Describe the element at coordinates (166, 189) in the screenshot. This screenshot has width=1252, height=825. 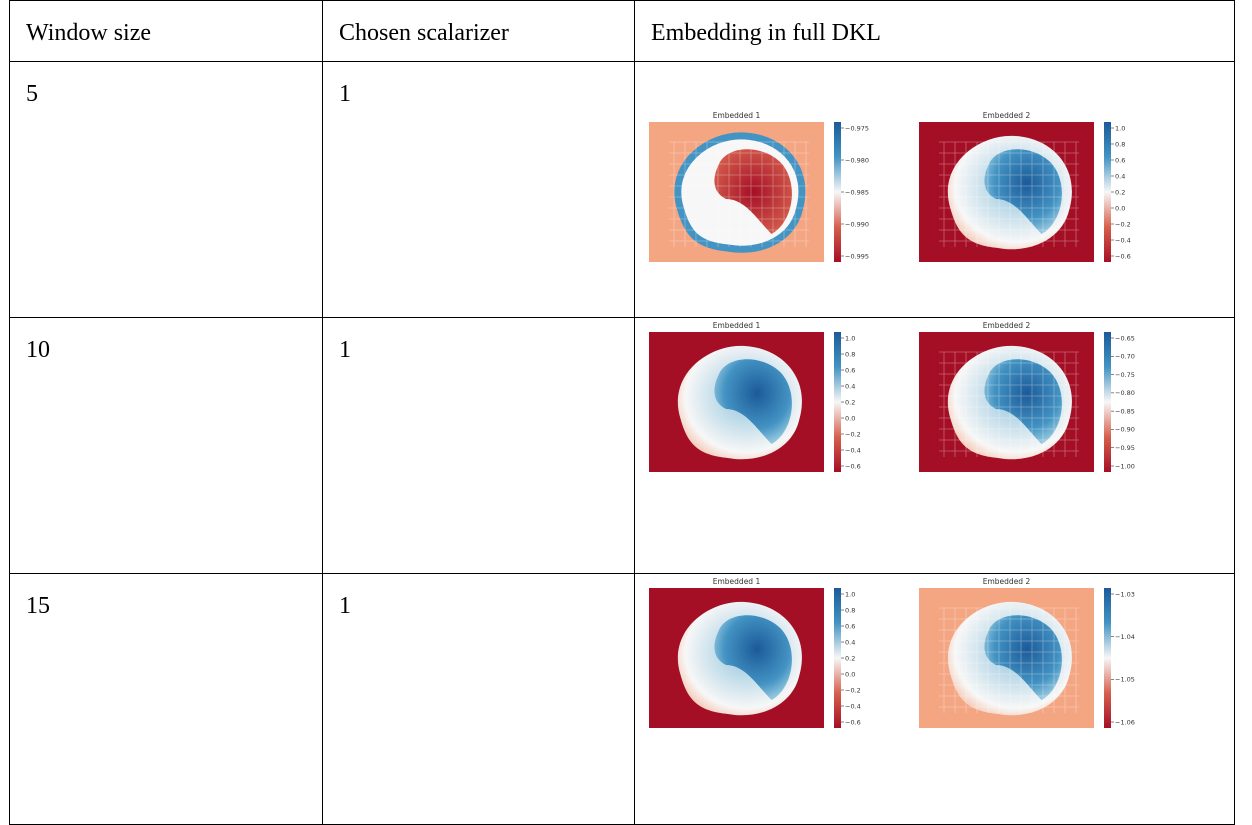
I see `window-size-cell: 5` at that location.